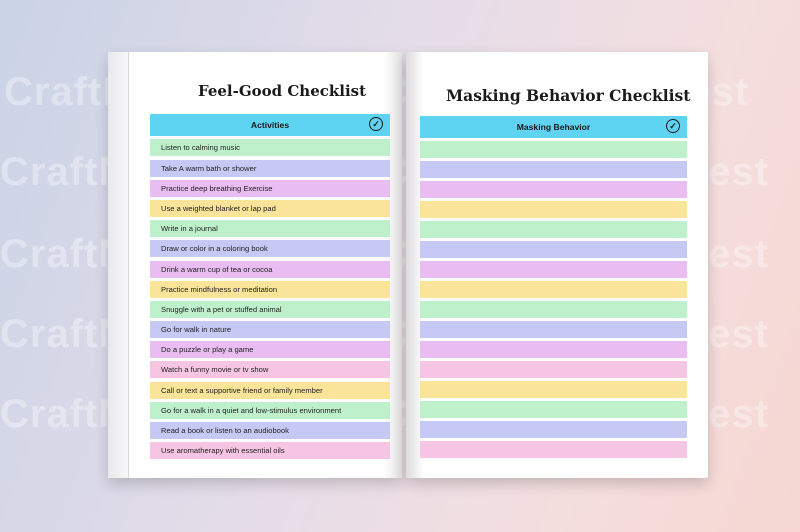 This screenshot has width=800, height=532. Describe the element at coordinates (270, 188) in the screenshot. I see `checklist-row: Practice deep breathing Exercise` at that location.